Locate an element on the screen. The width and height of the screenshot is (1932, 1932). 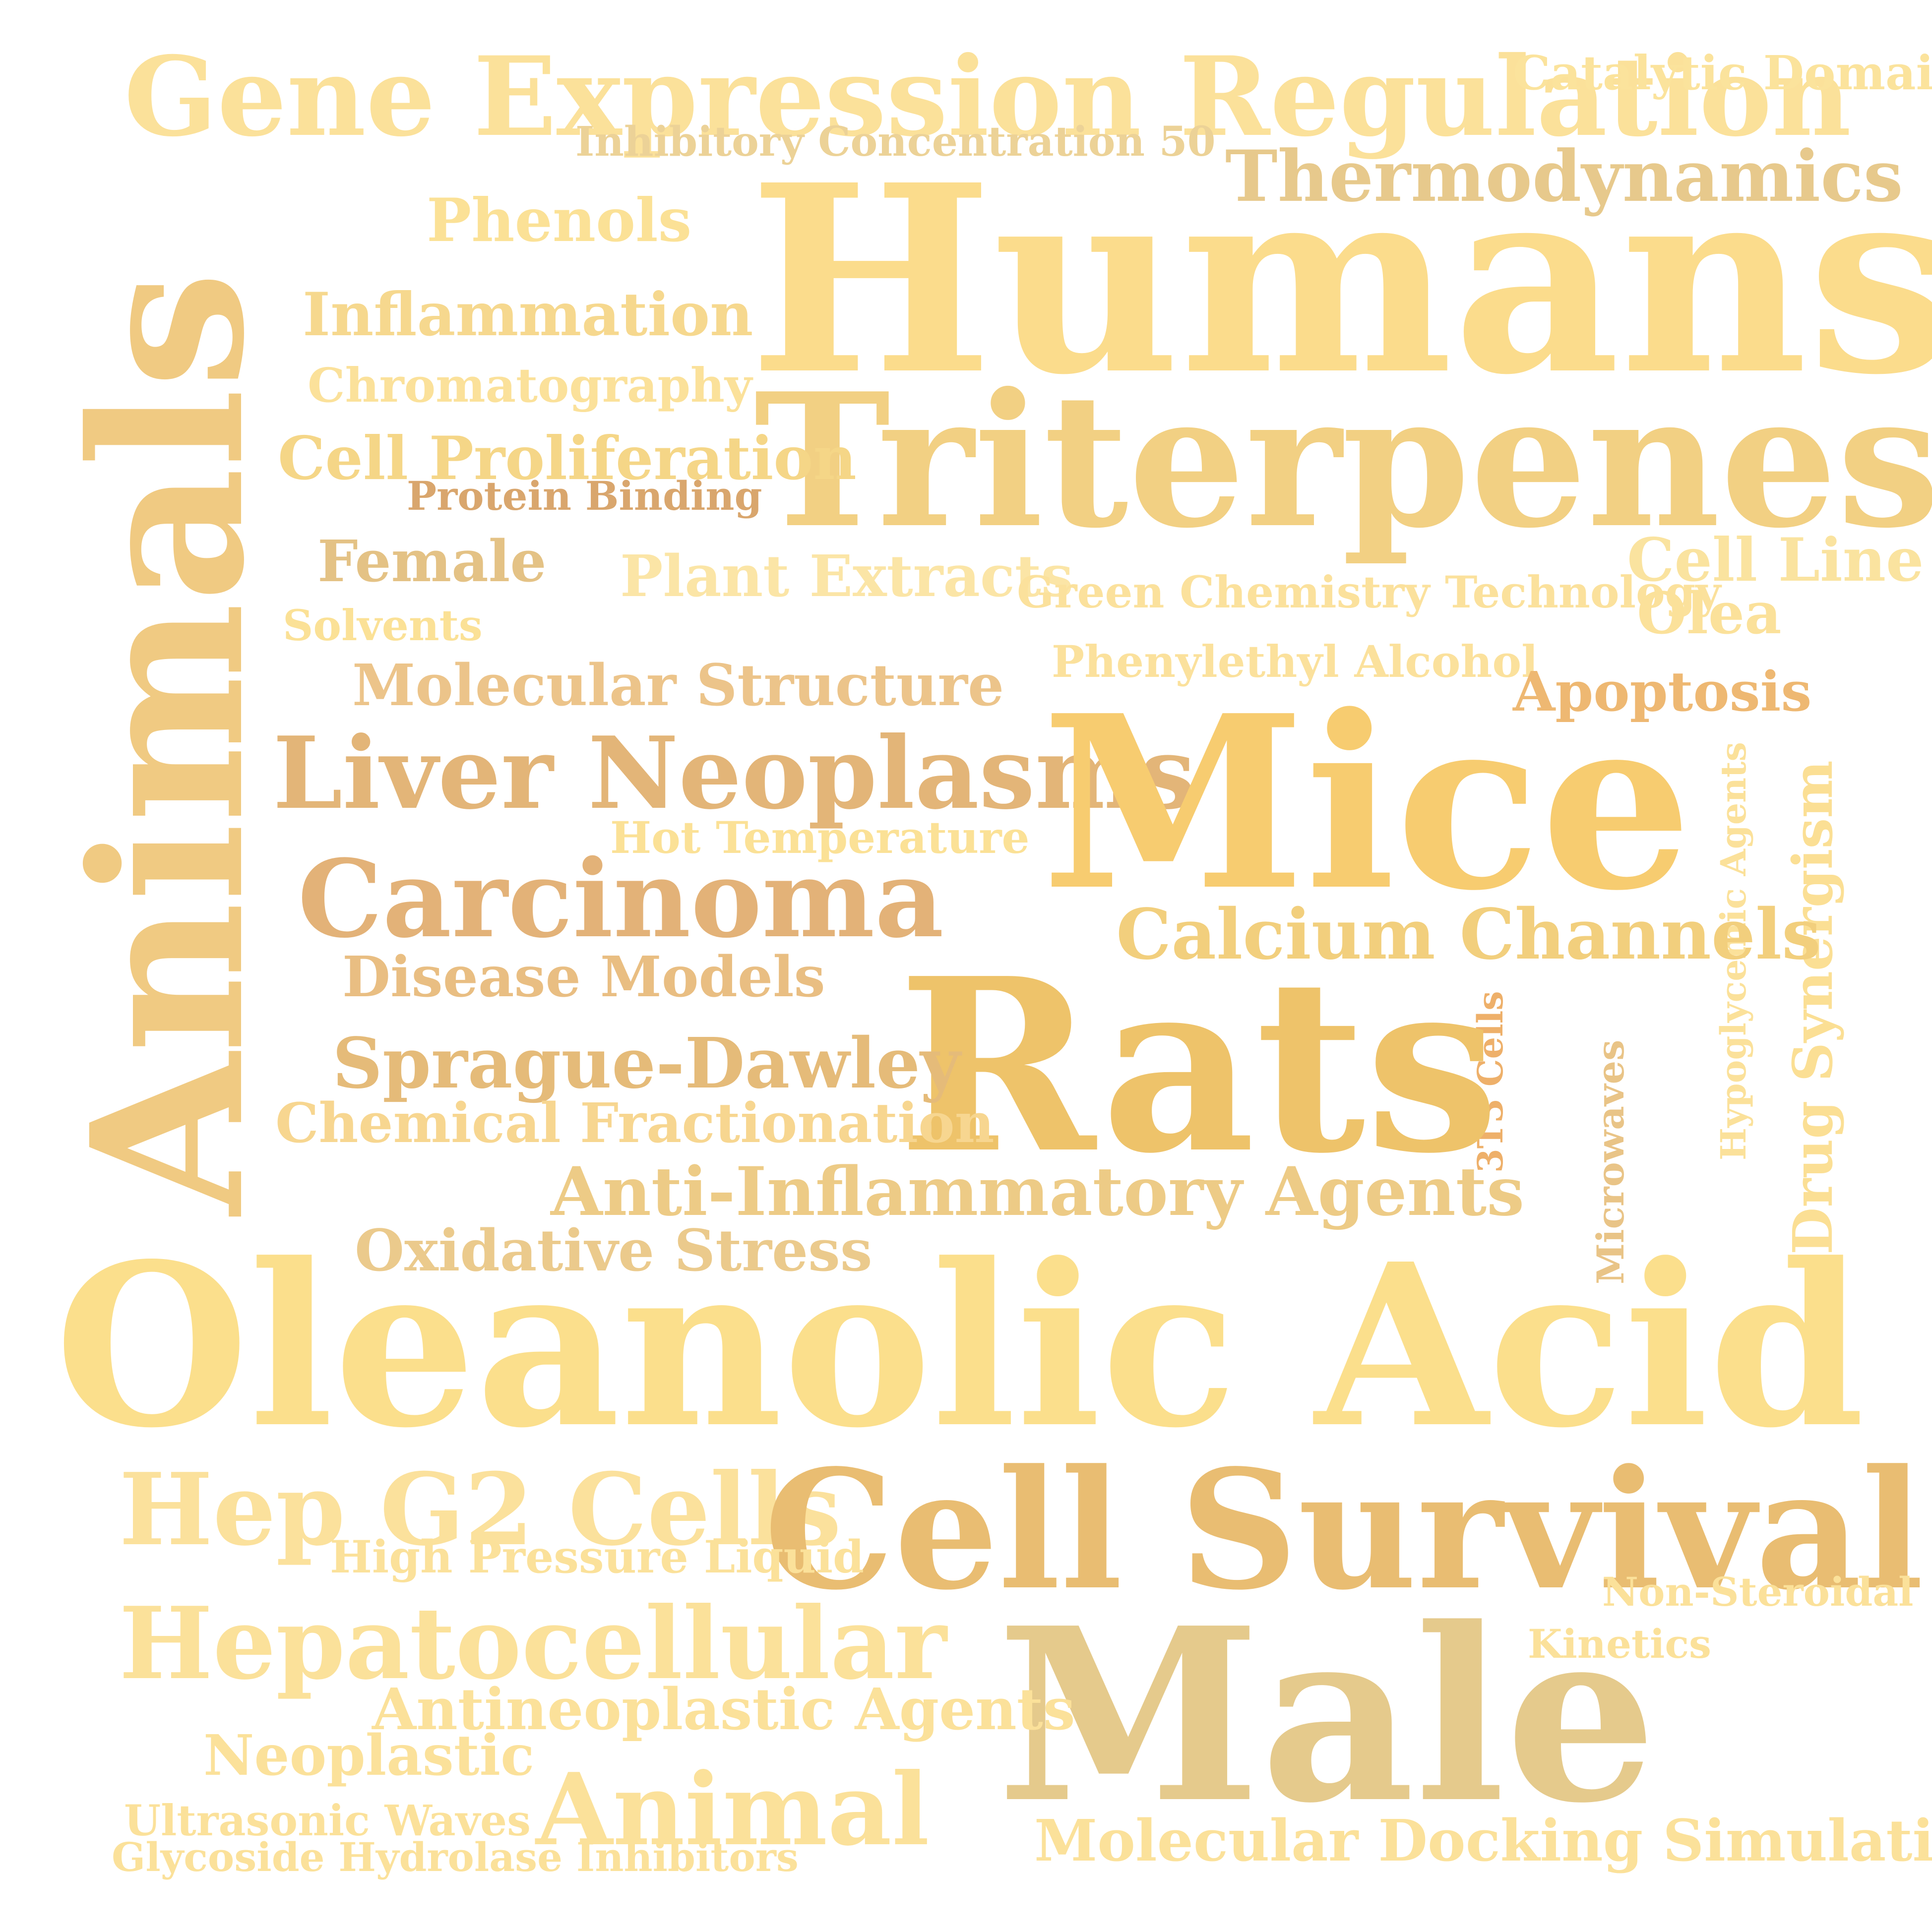
word-drug-synergism: Drug Synergism is located at coordinates (1813, 1007).